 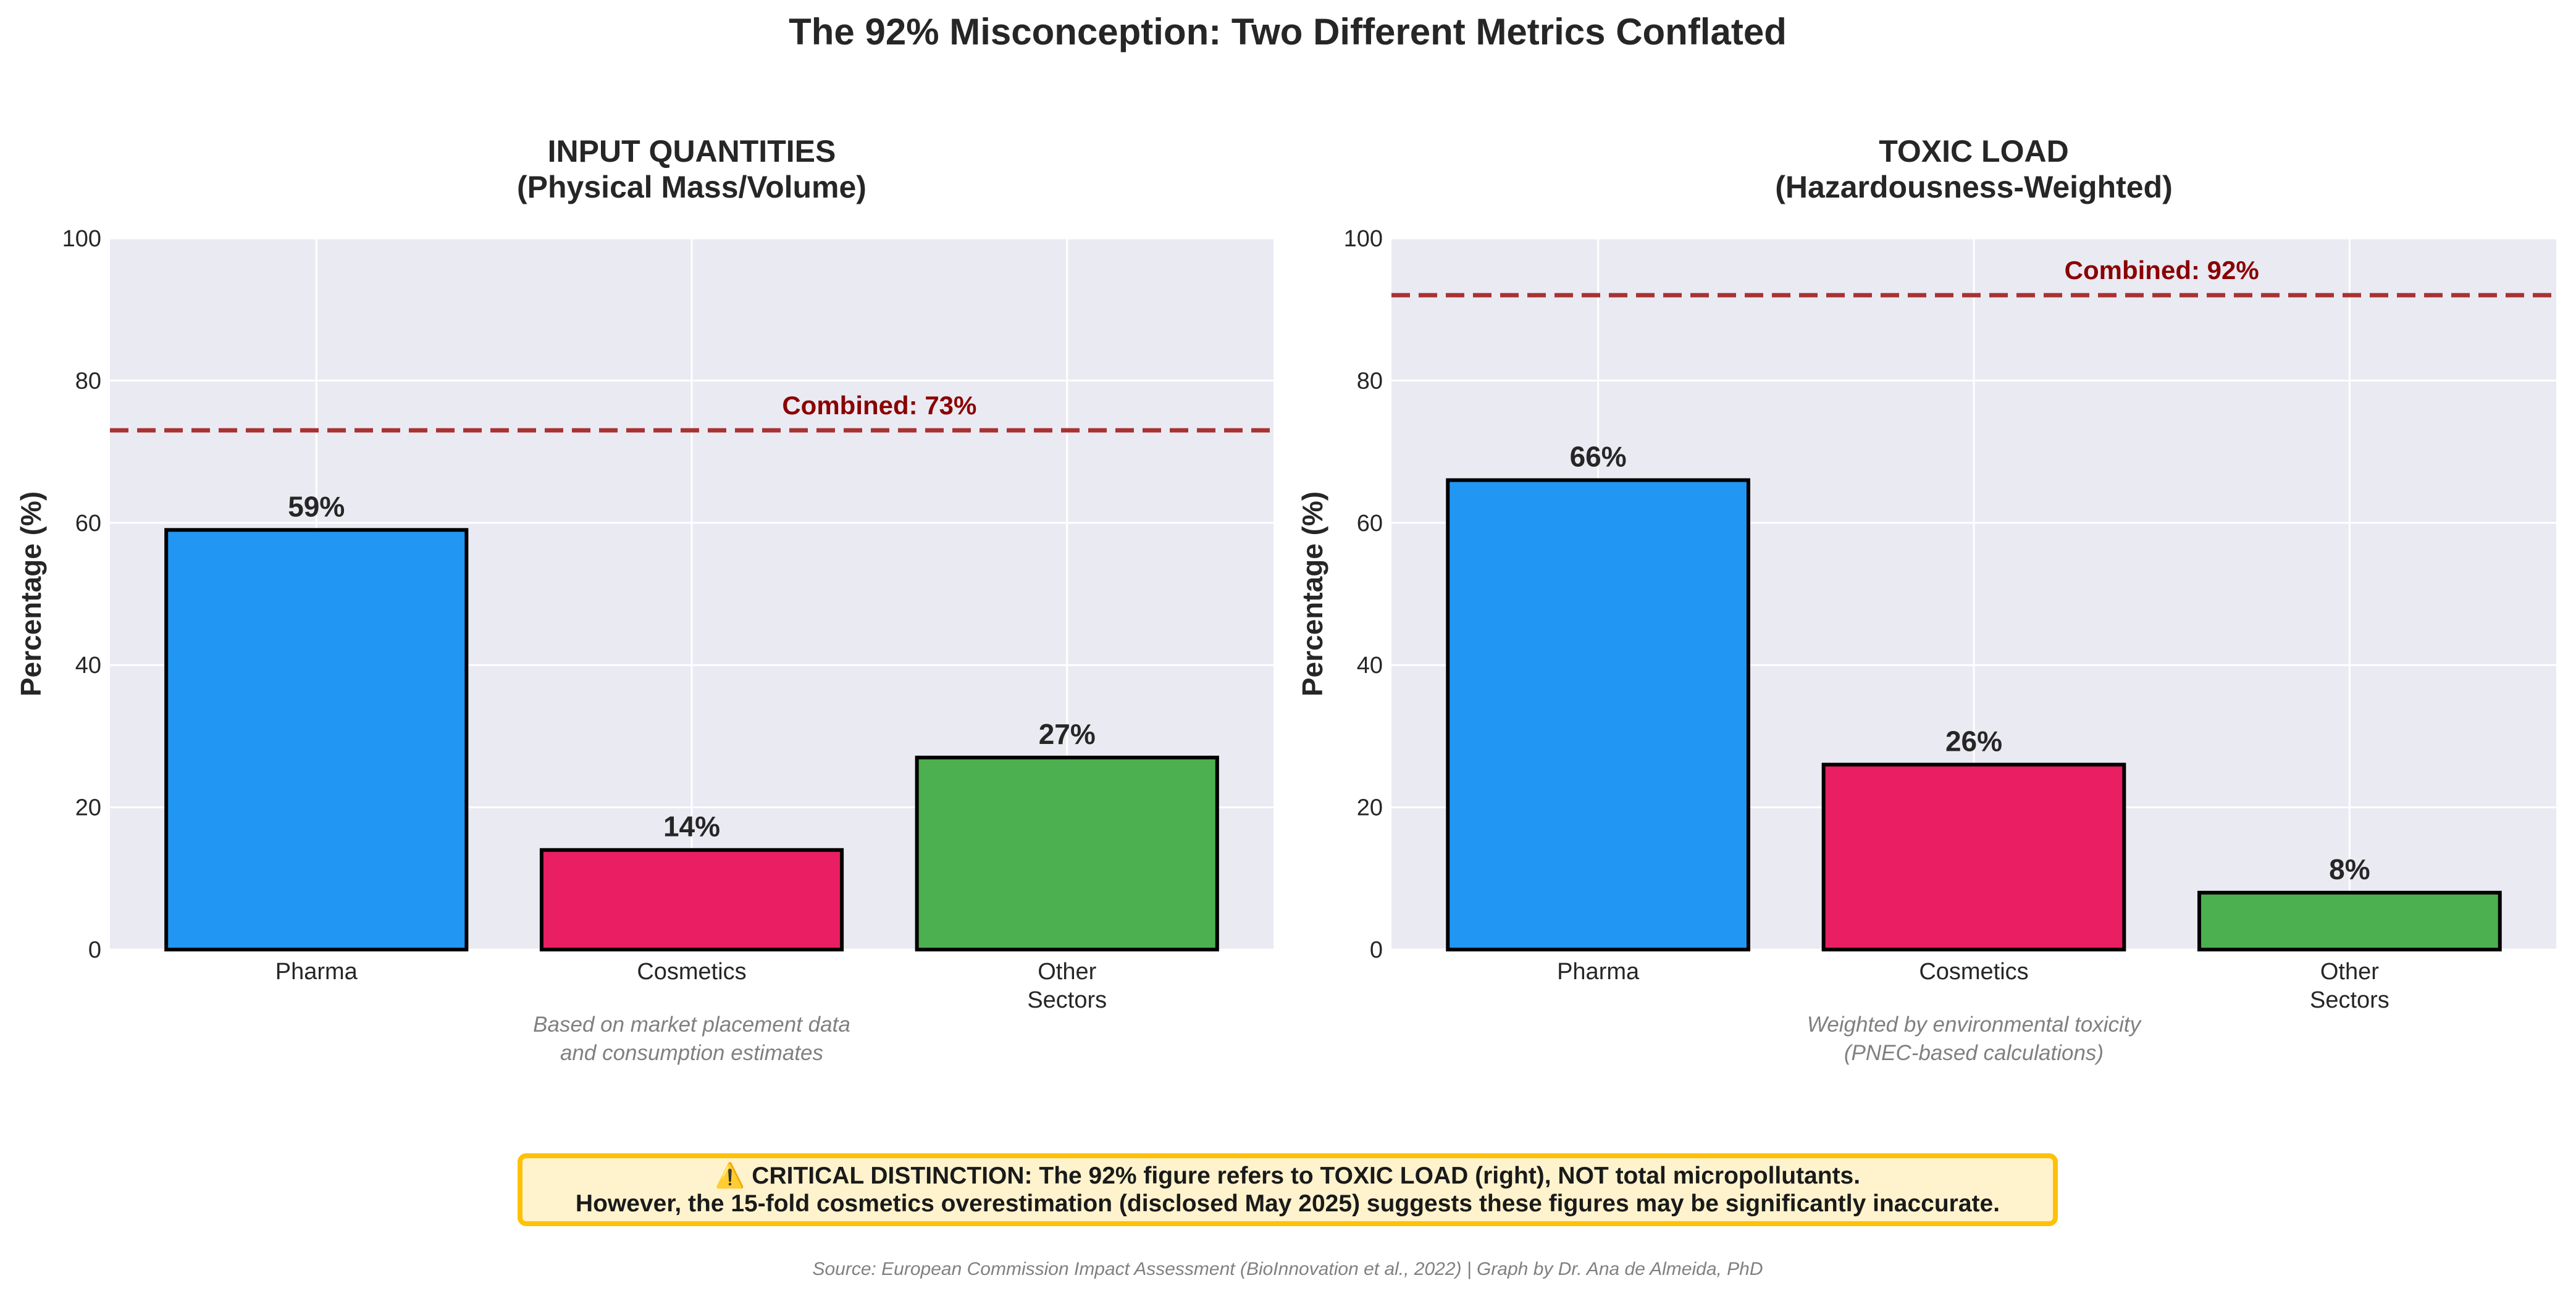 What do you see at coordinates (1598, 457) in the screenshot?
I see `bar-value-label: 66%` at bounding box center [1598, 457].